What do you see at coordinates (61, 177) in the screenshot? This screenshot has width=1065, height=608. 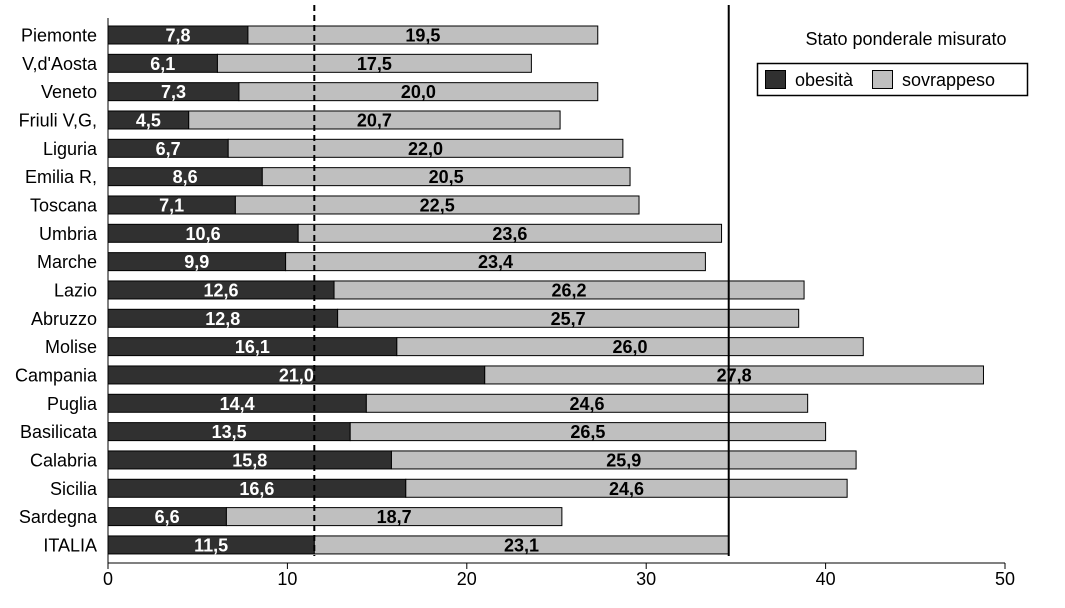 I see `category-label-emilia-r: Emilia R,` at bounding box center [61, 177].